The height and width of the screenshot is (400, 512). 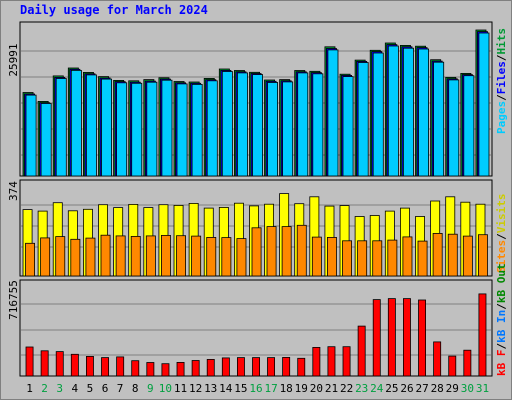 What do you see at coordinates (59, 388) in the screenshot?
I see `x-tick-label: 3` at bounding box center [59, 388].